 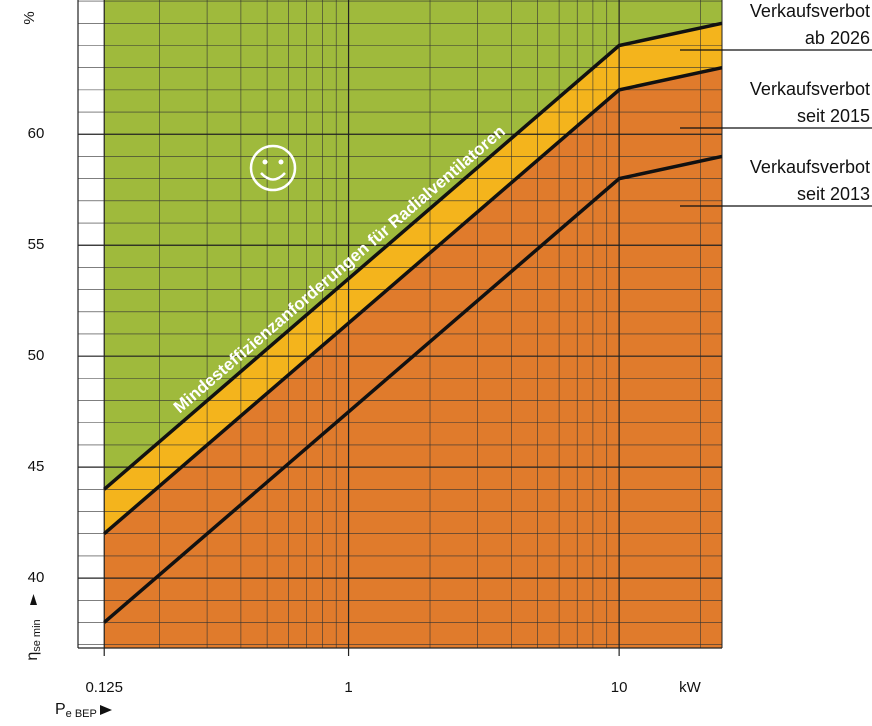 I want to click on y-tick-label: 50, so click(x=36, y=355).